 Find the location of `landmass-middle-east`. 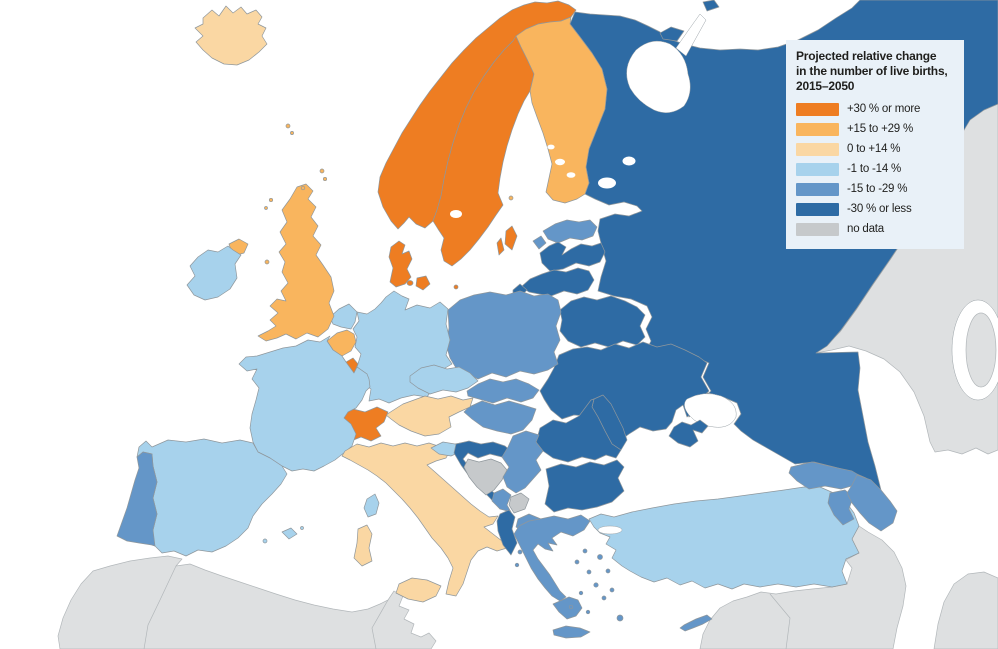

landmass-middle-east is located at coordinates (803, 587).